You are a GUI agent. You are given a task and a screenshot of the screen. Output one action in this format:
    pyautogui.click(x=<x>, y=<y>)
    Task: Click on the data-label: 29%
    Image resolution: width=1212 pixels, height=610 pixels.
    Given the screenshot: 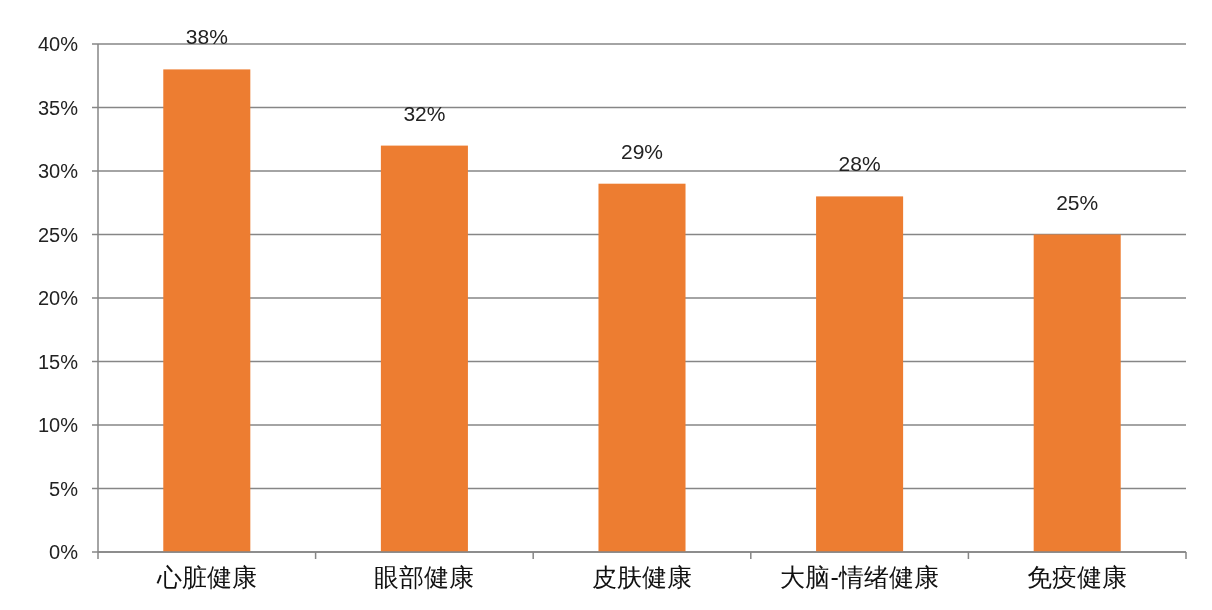 What is the action you would take?
    pyautogui.click(x=642, y=151)
    